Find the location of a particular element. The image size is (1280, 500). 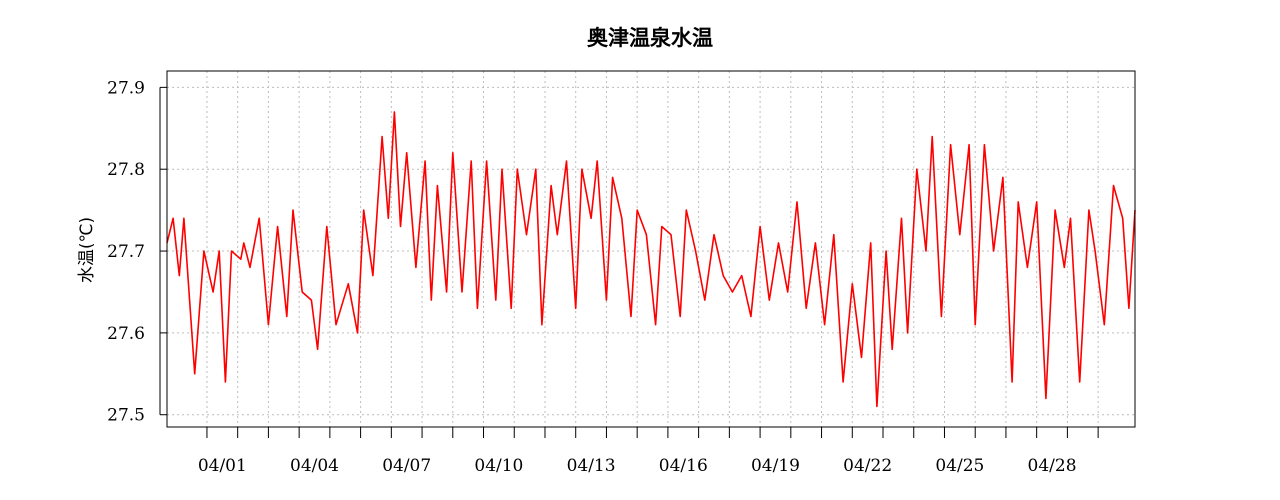

chart-title: 奥津温泉水温 is located at coordinates (650, 38).